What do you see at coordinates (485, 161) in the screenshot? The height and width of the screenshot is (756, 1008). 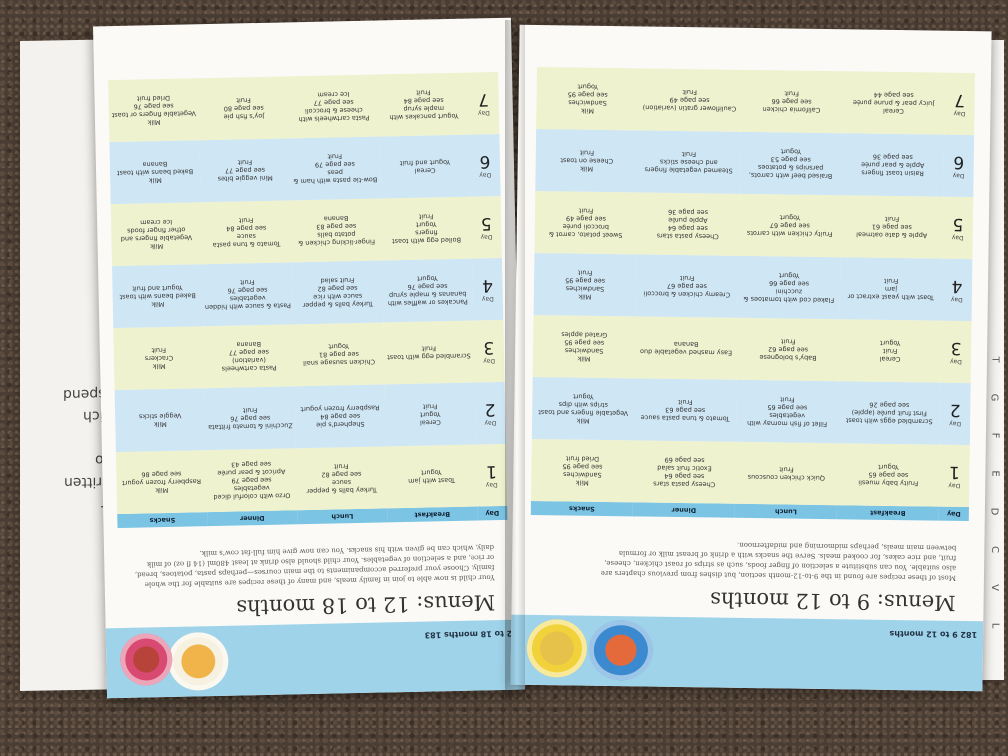 I see `day-number: 6` at bounding box center [485, 161].